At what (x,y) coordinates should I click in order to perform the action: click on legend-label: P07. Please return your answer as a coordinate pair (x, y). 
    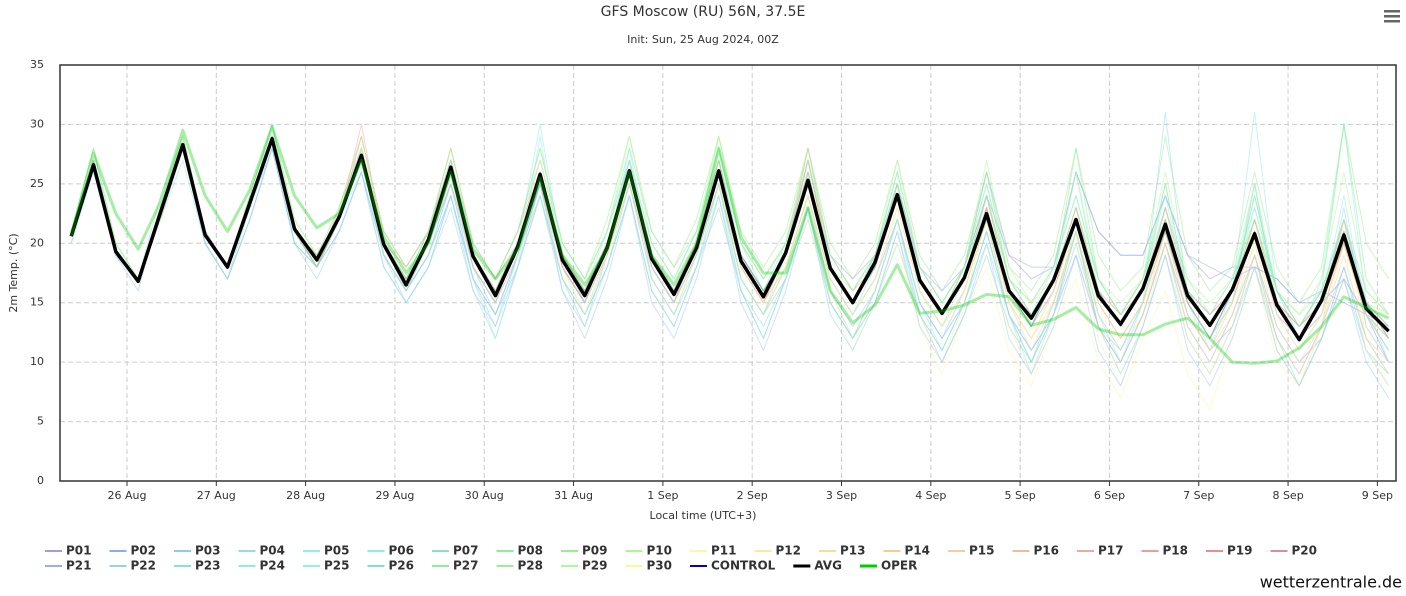
    Looking at the image, I should click on (466, 551).